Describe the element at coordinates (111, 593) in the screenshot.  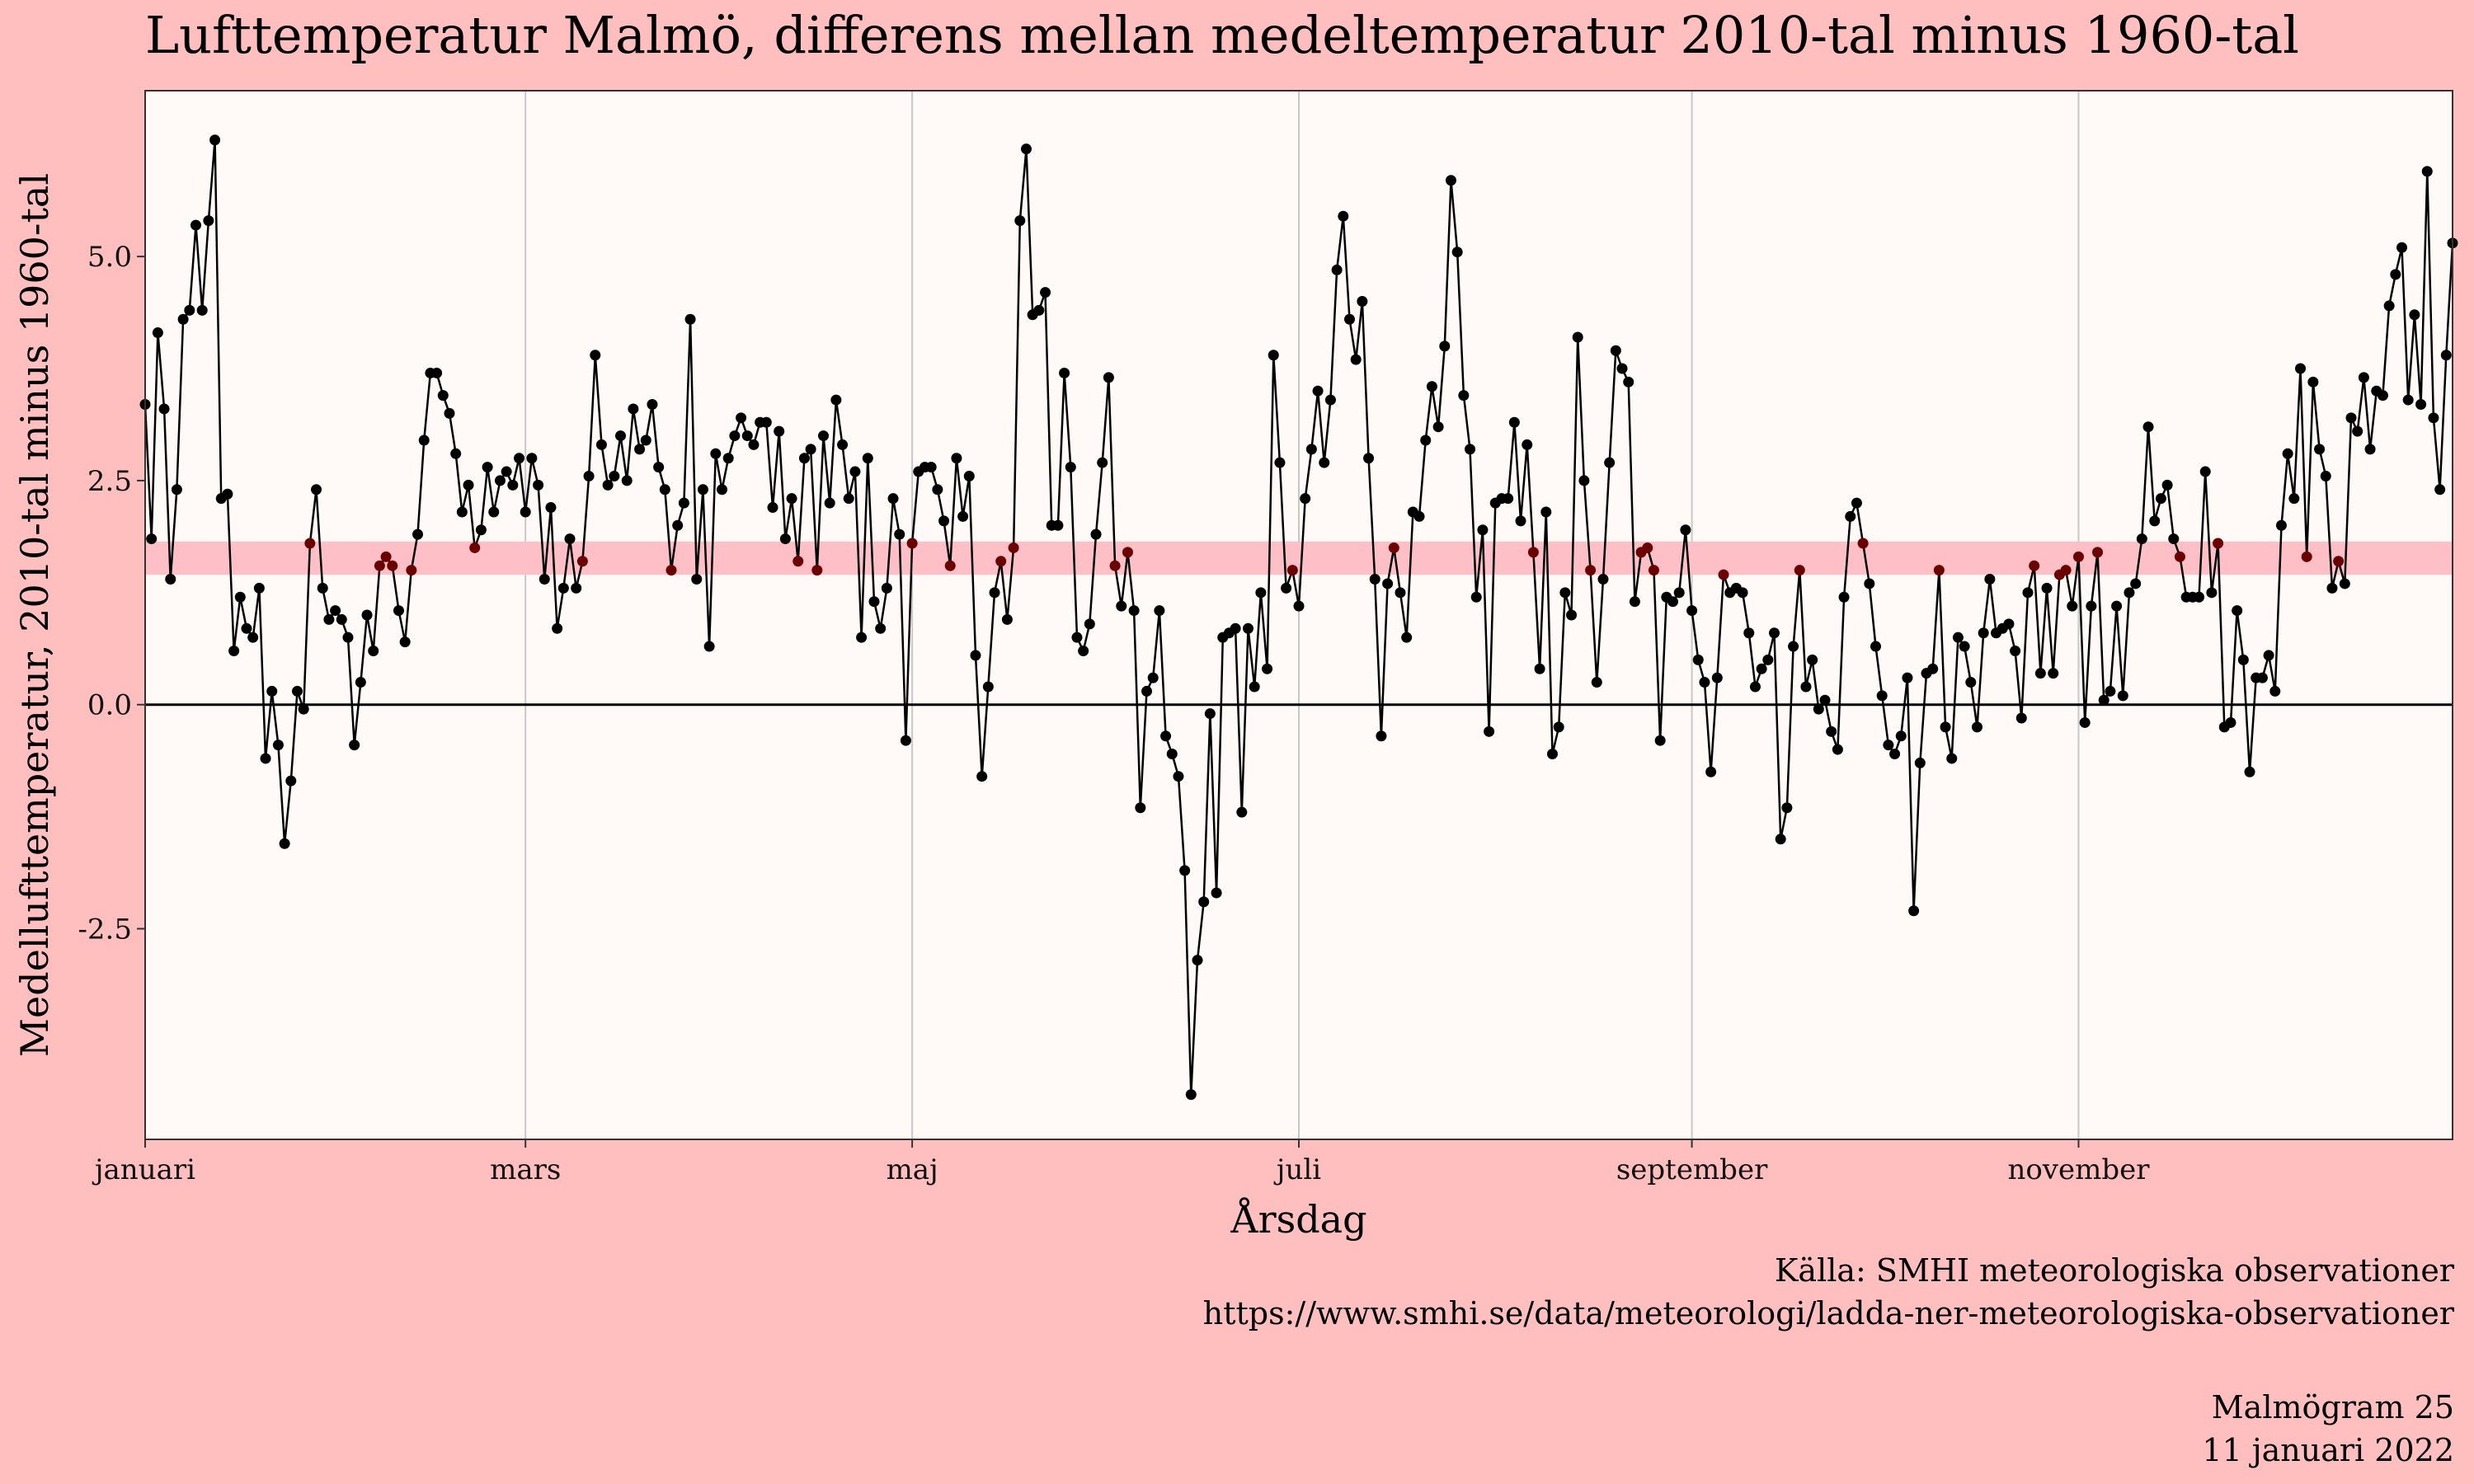
I see `y-axis-ticks: -2.5 0.0 2.5 5.0` at that location.